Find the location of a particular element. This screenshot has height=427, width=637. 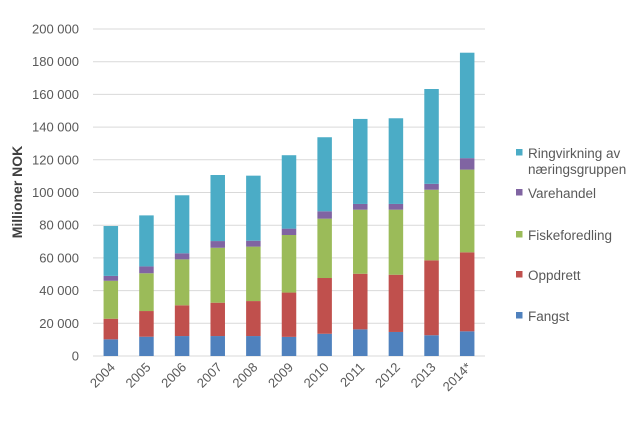

legend-label: Varehandel is located at coordinates (562, 193).